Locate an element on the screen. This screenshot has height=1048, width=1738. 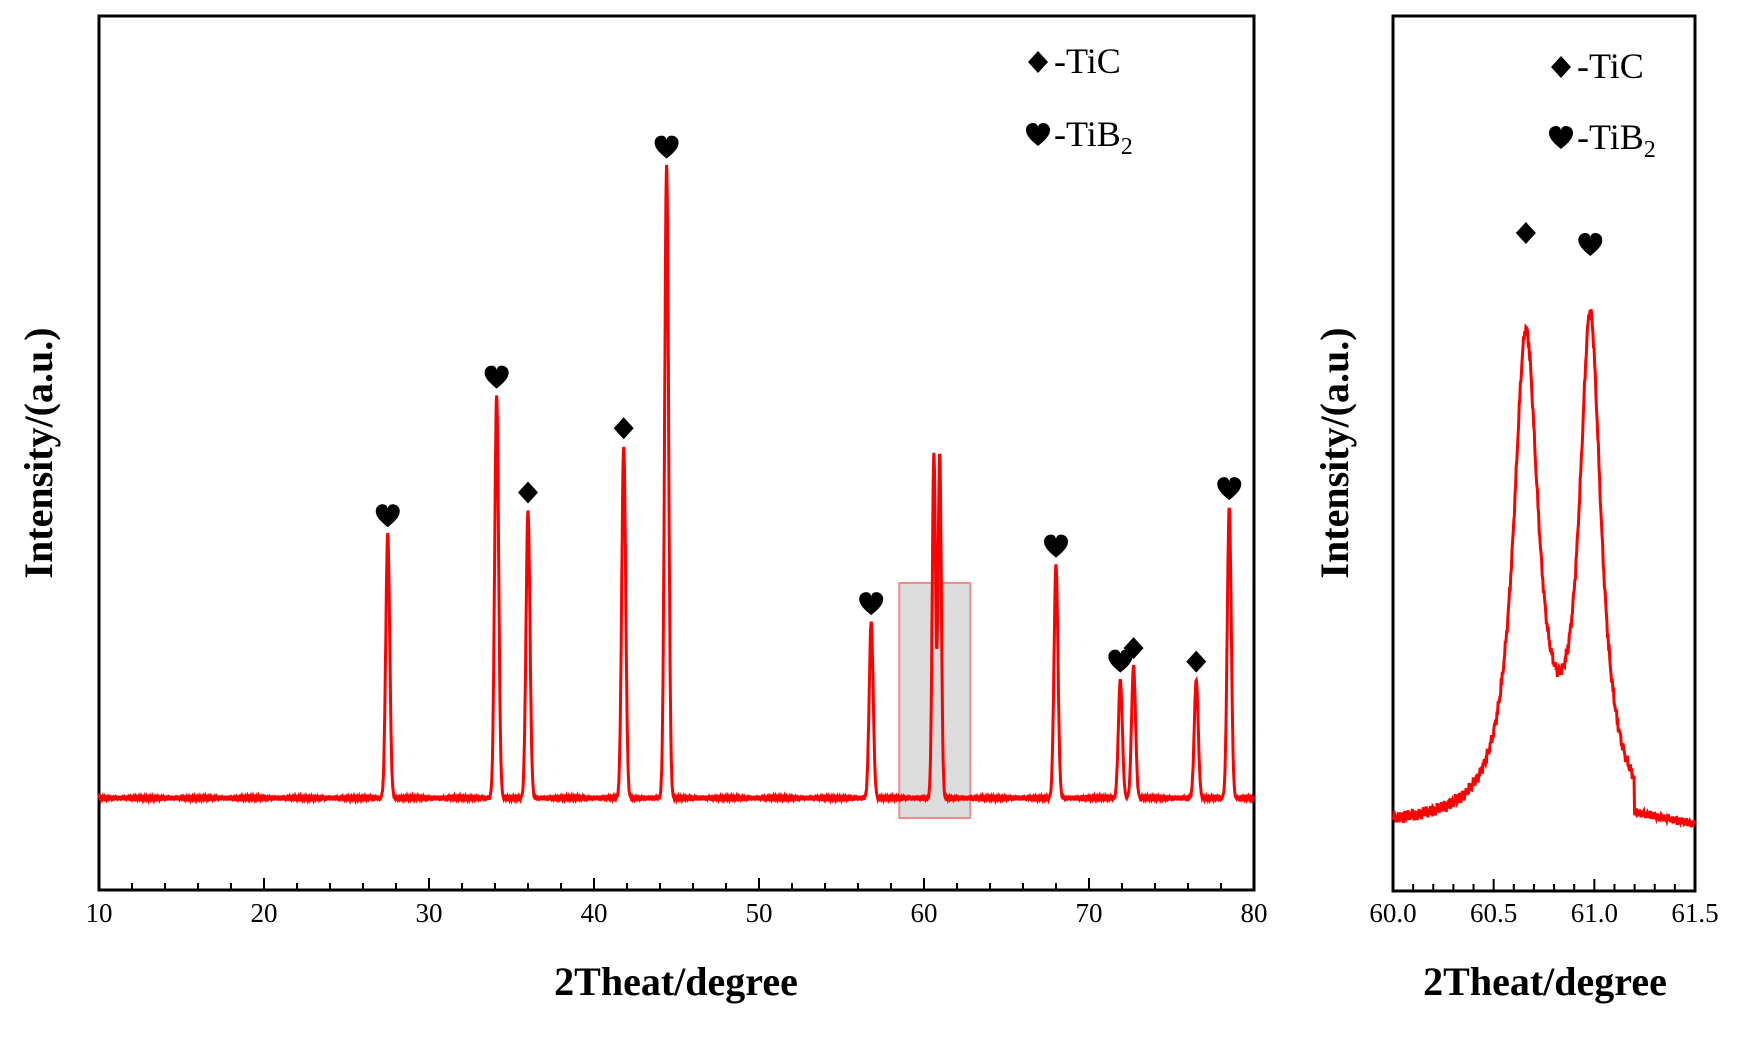
zoom-x-ticks: 60.0 60.5 61.0 61.5 is located at coordinates (1544, 903).